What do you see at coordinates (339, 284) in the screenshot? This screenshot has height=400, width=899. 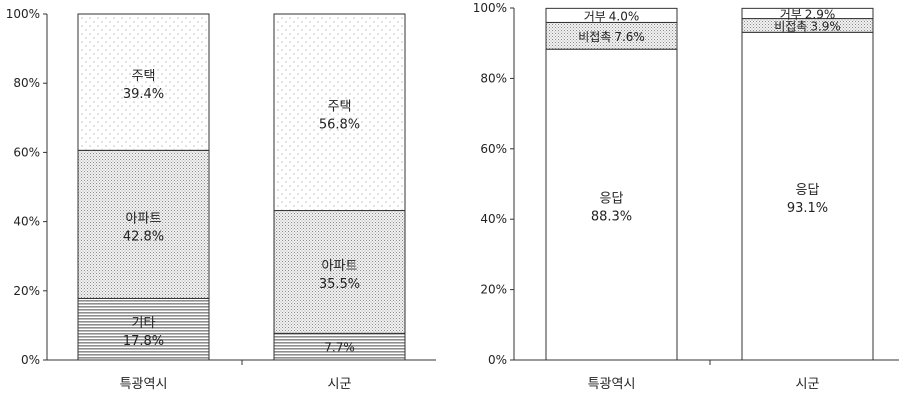 I see `data-label: 35.5%` at bounding box center [339, 284].